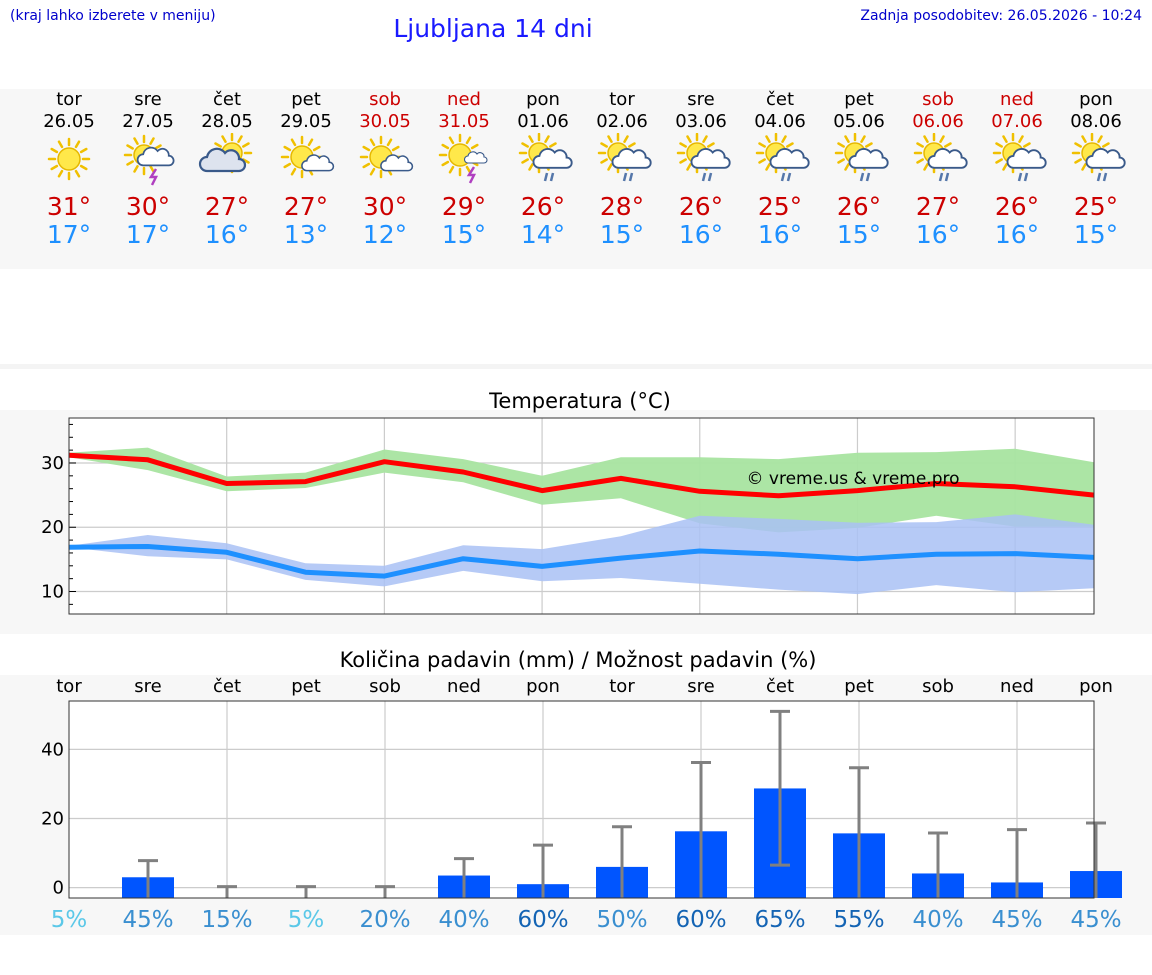 This screenshot has height=975, width=1152. Describe the element at coordinates (464, 206) in the screenshot. I see `max-temperature: 29°` at that location.